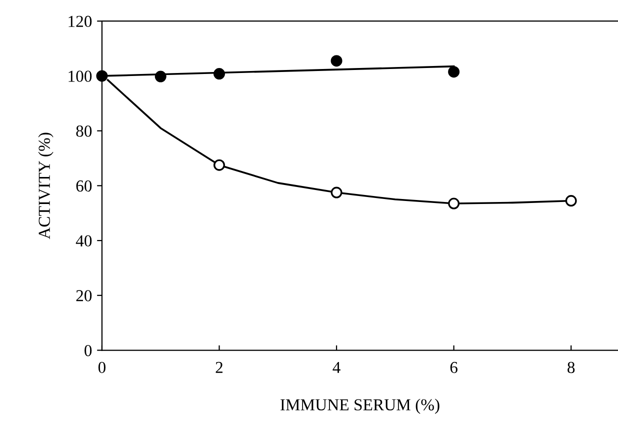 Image resolution: width=618 pixels, height=422 pixels. What do you see at coordinates (80, 22) in the screenshot?
I see `y-tick-label: 120` at bounding box center [80, 22].